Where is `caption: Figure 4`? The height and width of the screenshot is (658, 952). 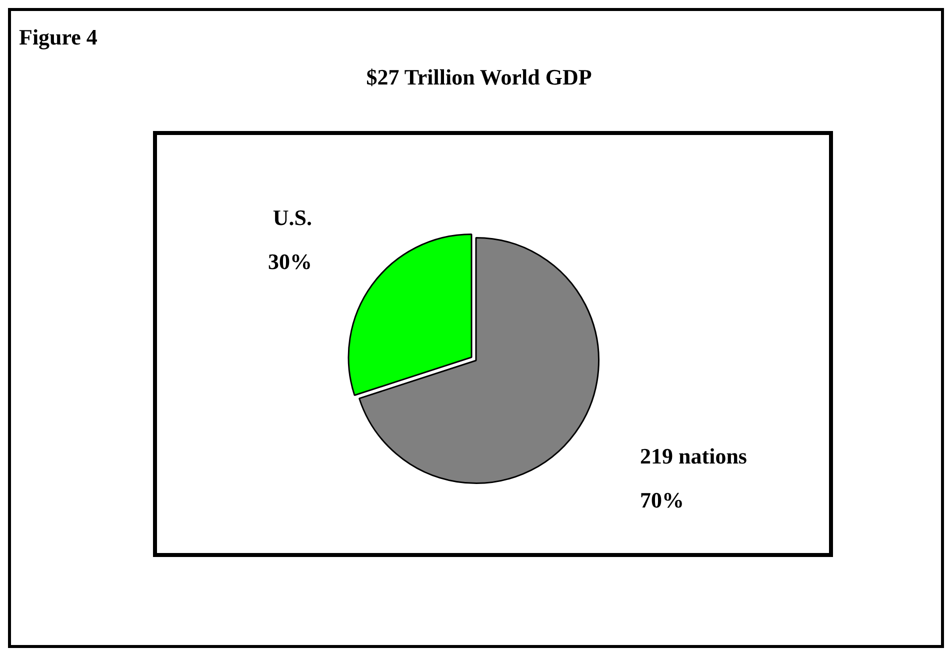
caption: Figure 4 is located at coordinates (58, 37).